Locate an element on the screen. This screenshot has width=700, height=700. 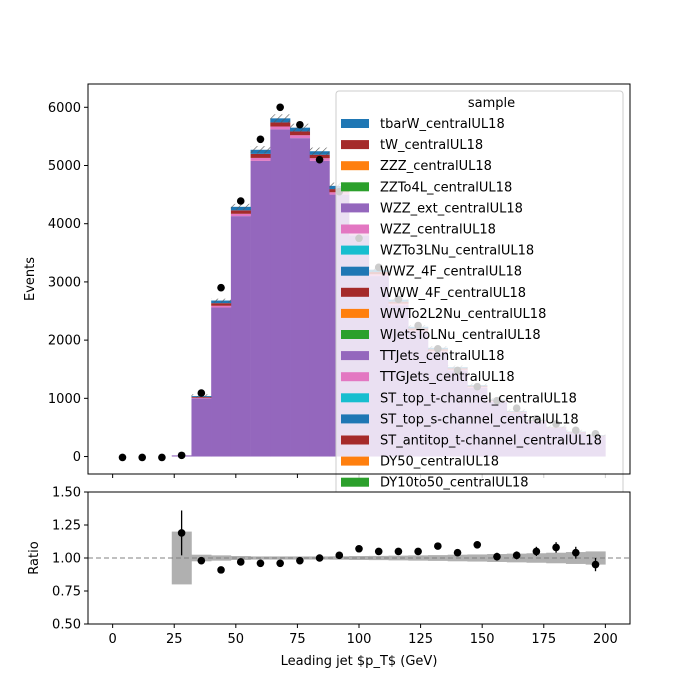
ratio-x-tick-label: 50 is located at coordinates (236, 639).